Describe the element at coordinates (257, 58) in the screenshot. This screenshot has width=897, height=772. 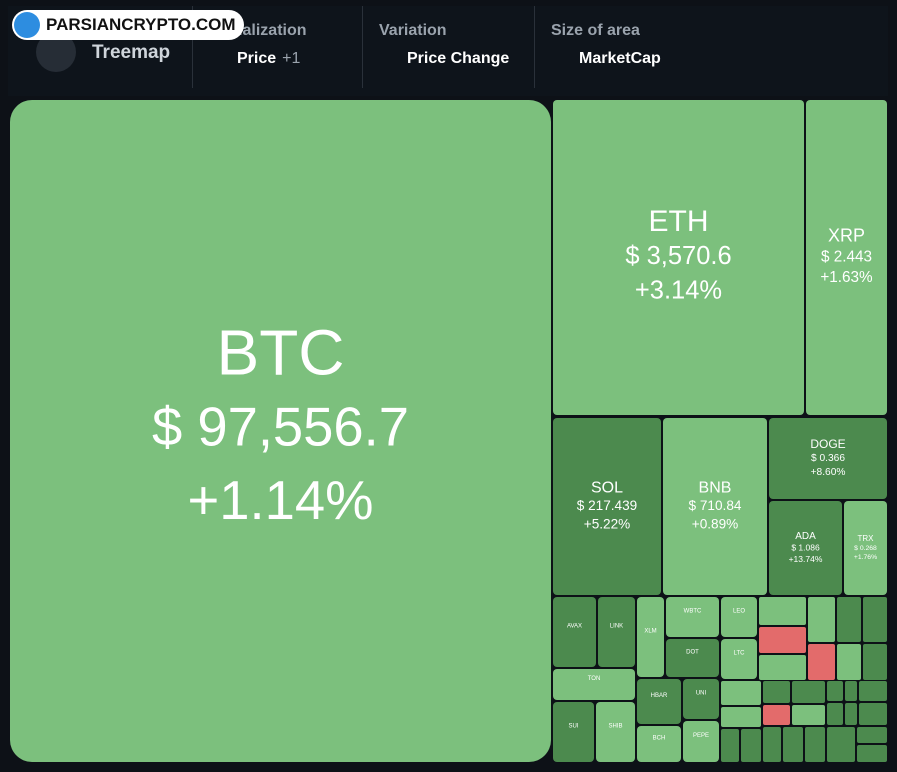
I see `value-text: Price` at that location.